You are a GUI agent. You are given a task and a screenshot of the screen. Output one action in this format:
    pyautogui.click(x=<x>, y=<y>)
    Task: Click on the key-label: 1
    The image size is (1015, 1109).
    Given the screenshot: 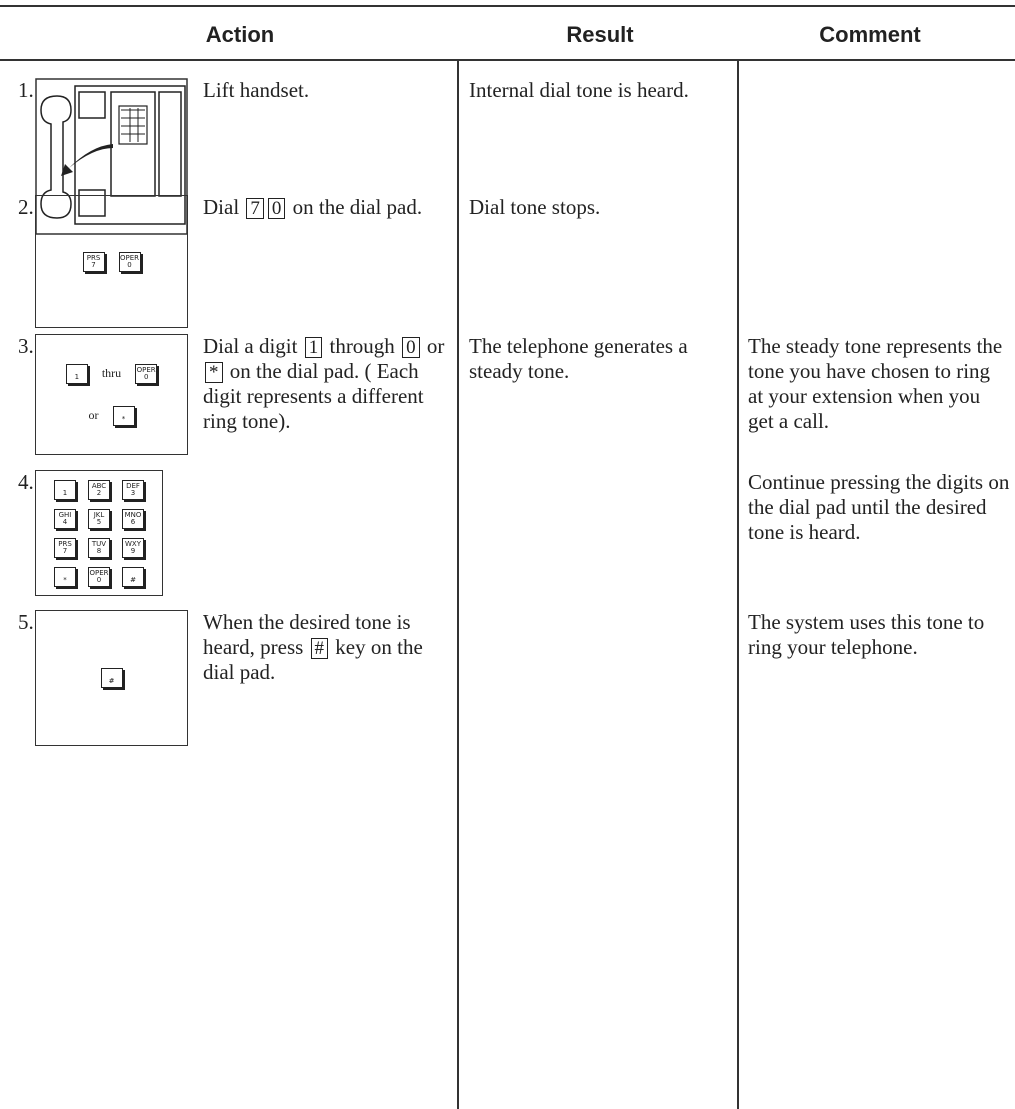 What is the action you would take?
    pyautogui.click(x=313, y=347)
    